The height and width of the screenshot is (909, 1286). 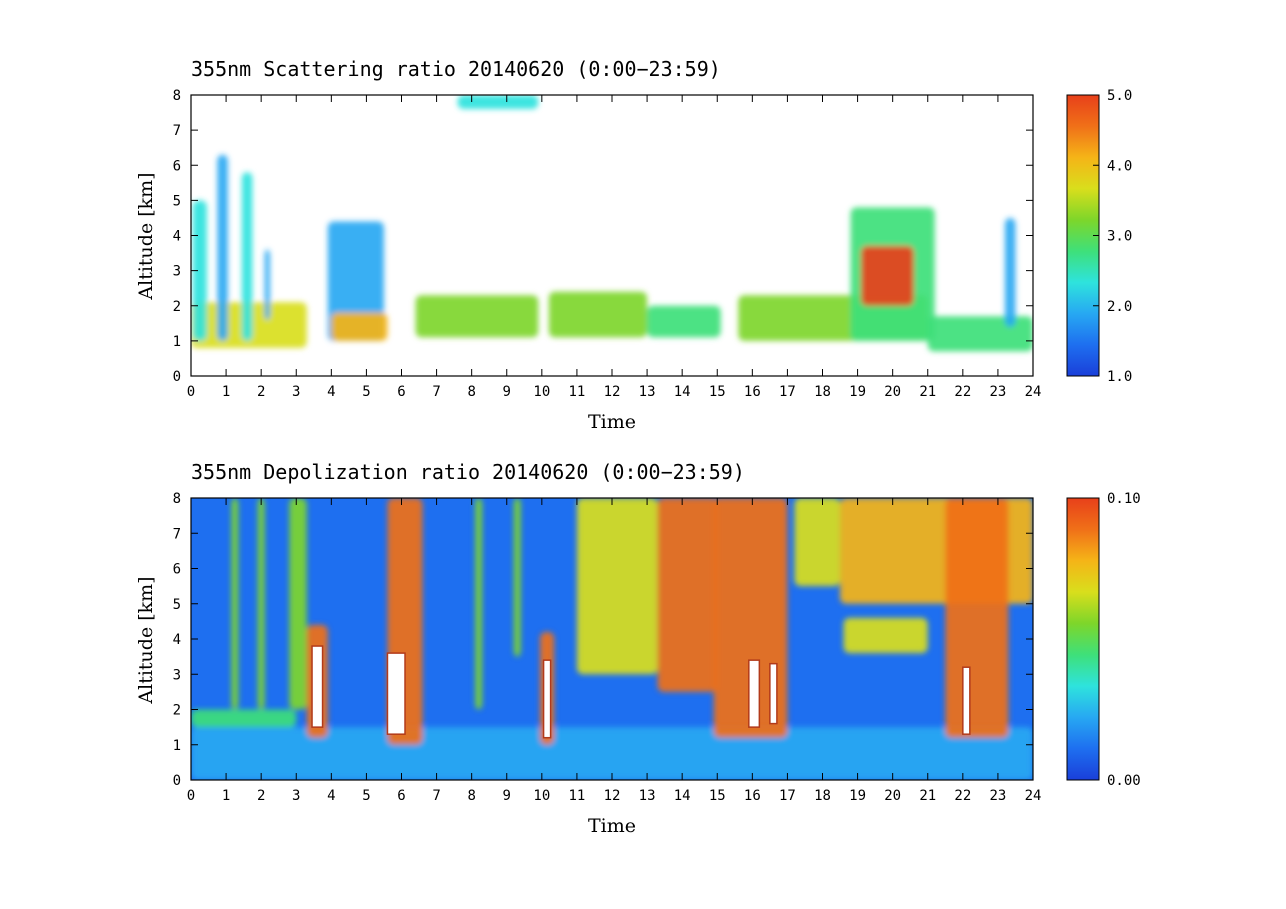 I want to click on y-tick-label: 3, so click(x=177, y=272).